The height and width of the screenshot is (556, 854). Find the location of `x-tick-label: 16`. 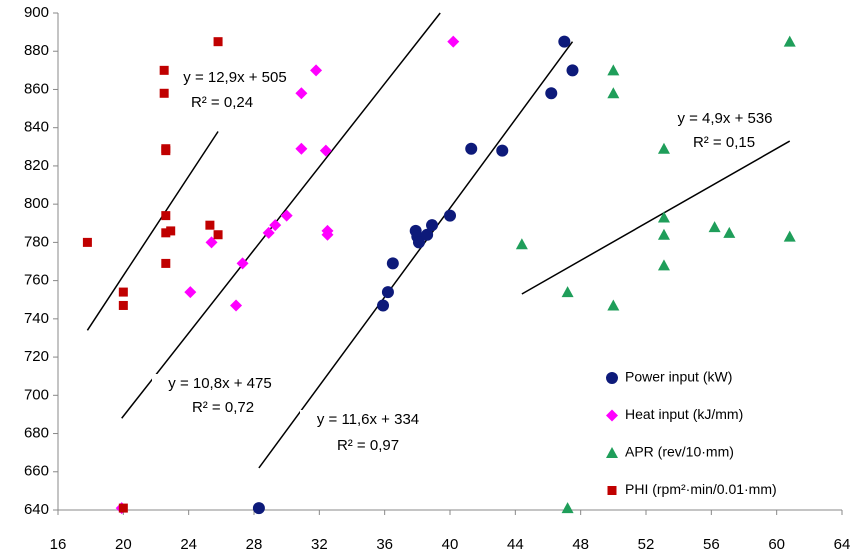

x-tick-label: 16 is located at coordinates (58, 544).